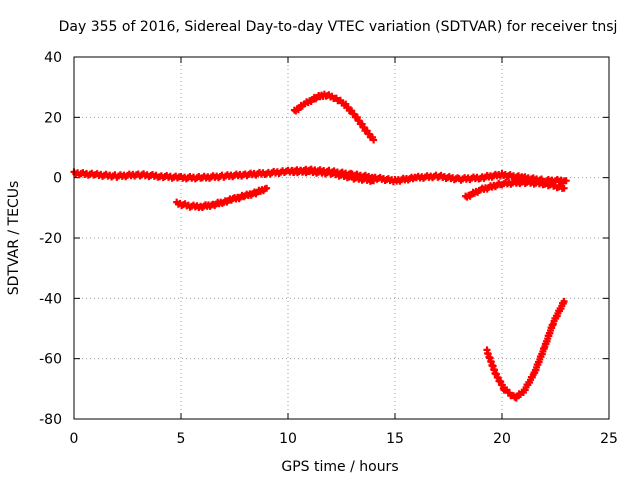  What do you see at coordinates (288, 439) in the screenshot?
I see `x-tick-label: 10` at bounding box center [288, 439].